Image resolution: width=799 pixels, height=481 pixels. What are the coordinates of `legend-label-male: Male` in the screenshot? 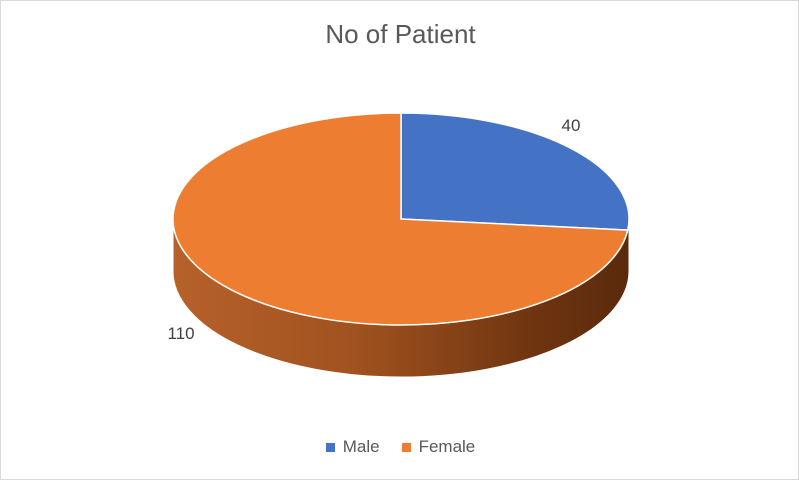 It's located at (361, 446).